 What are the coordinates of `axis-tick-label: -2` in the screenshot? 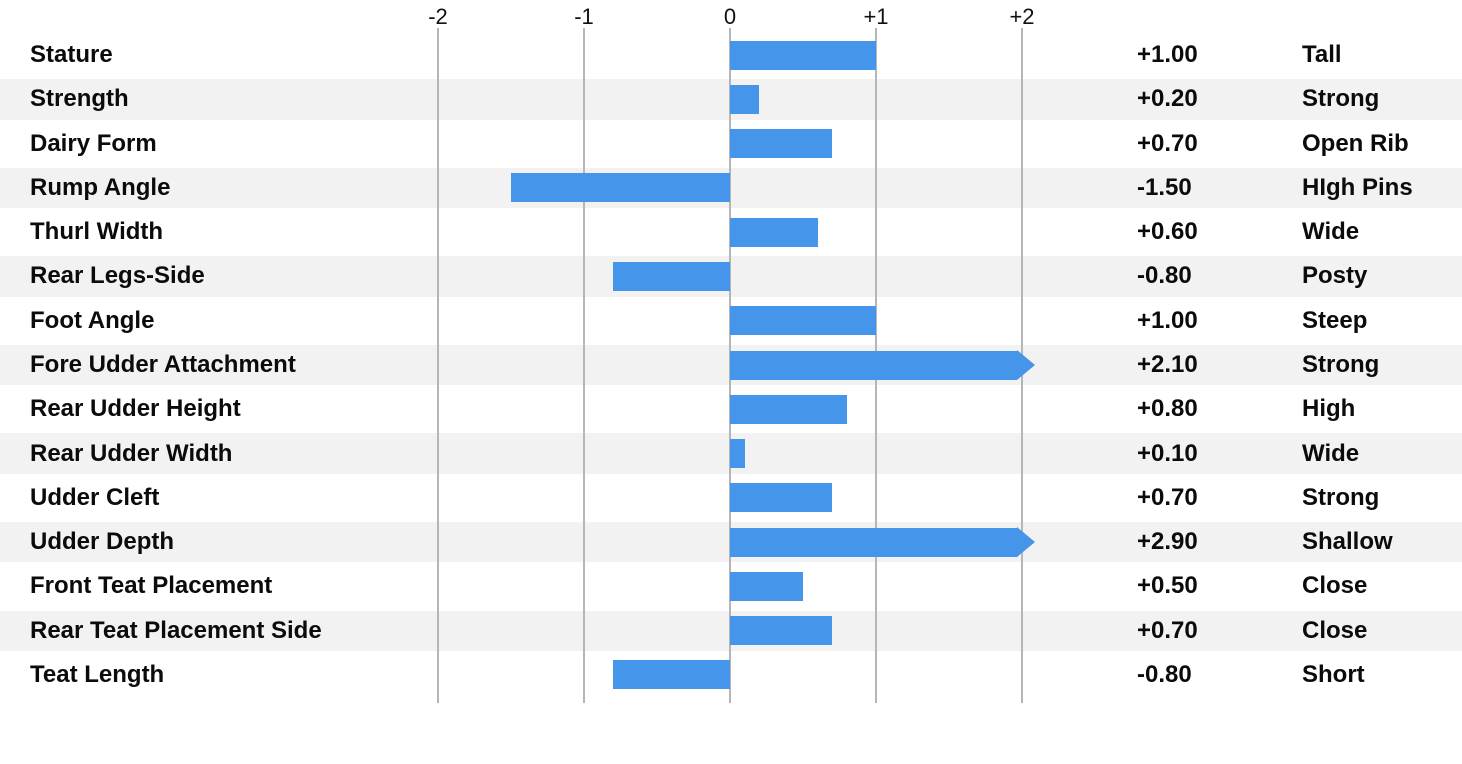 It's located at (438, 16).